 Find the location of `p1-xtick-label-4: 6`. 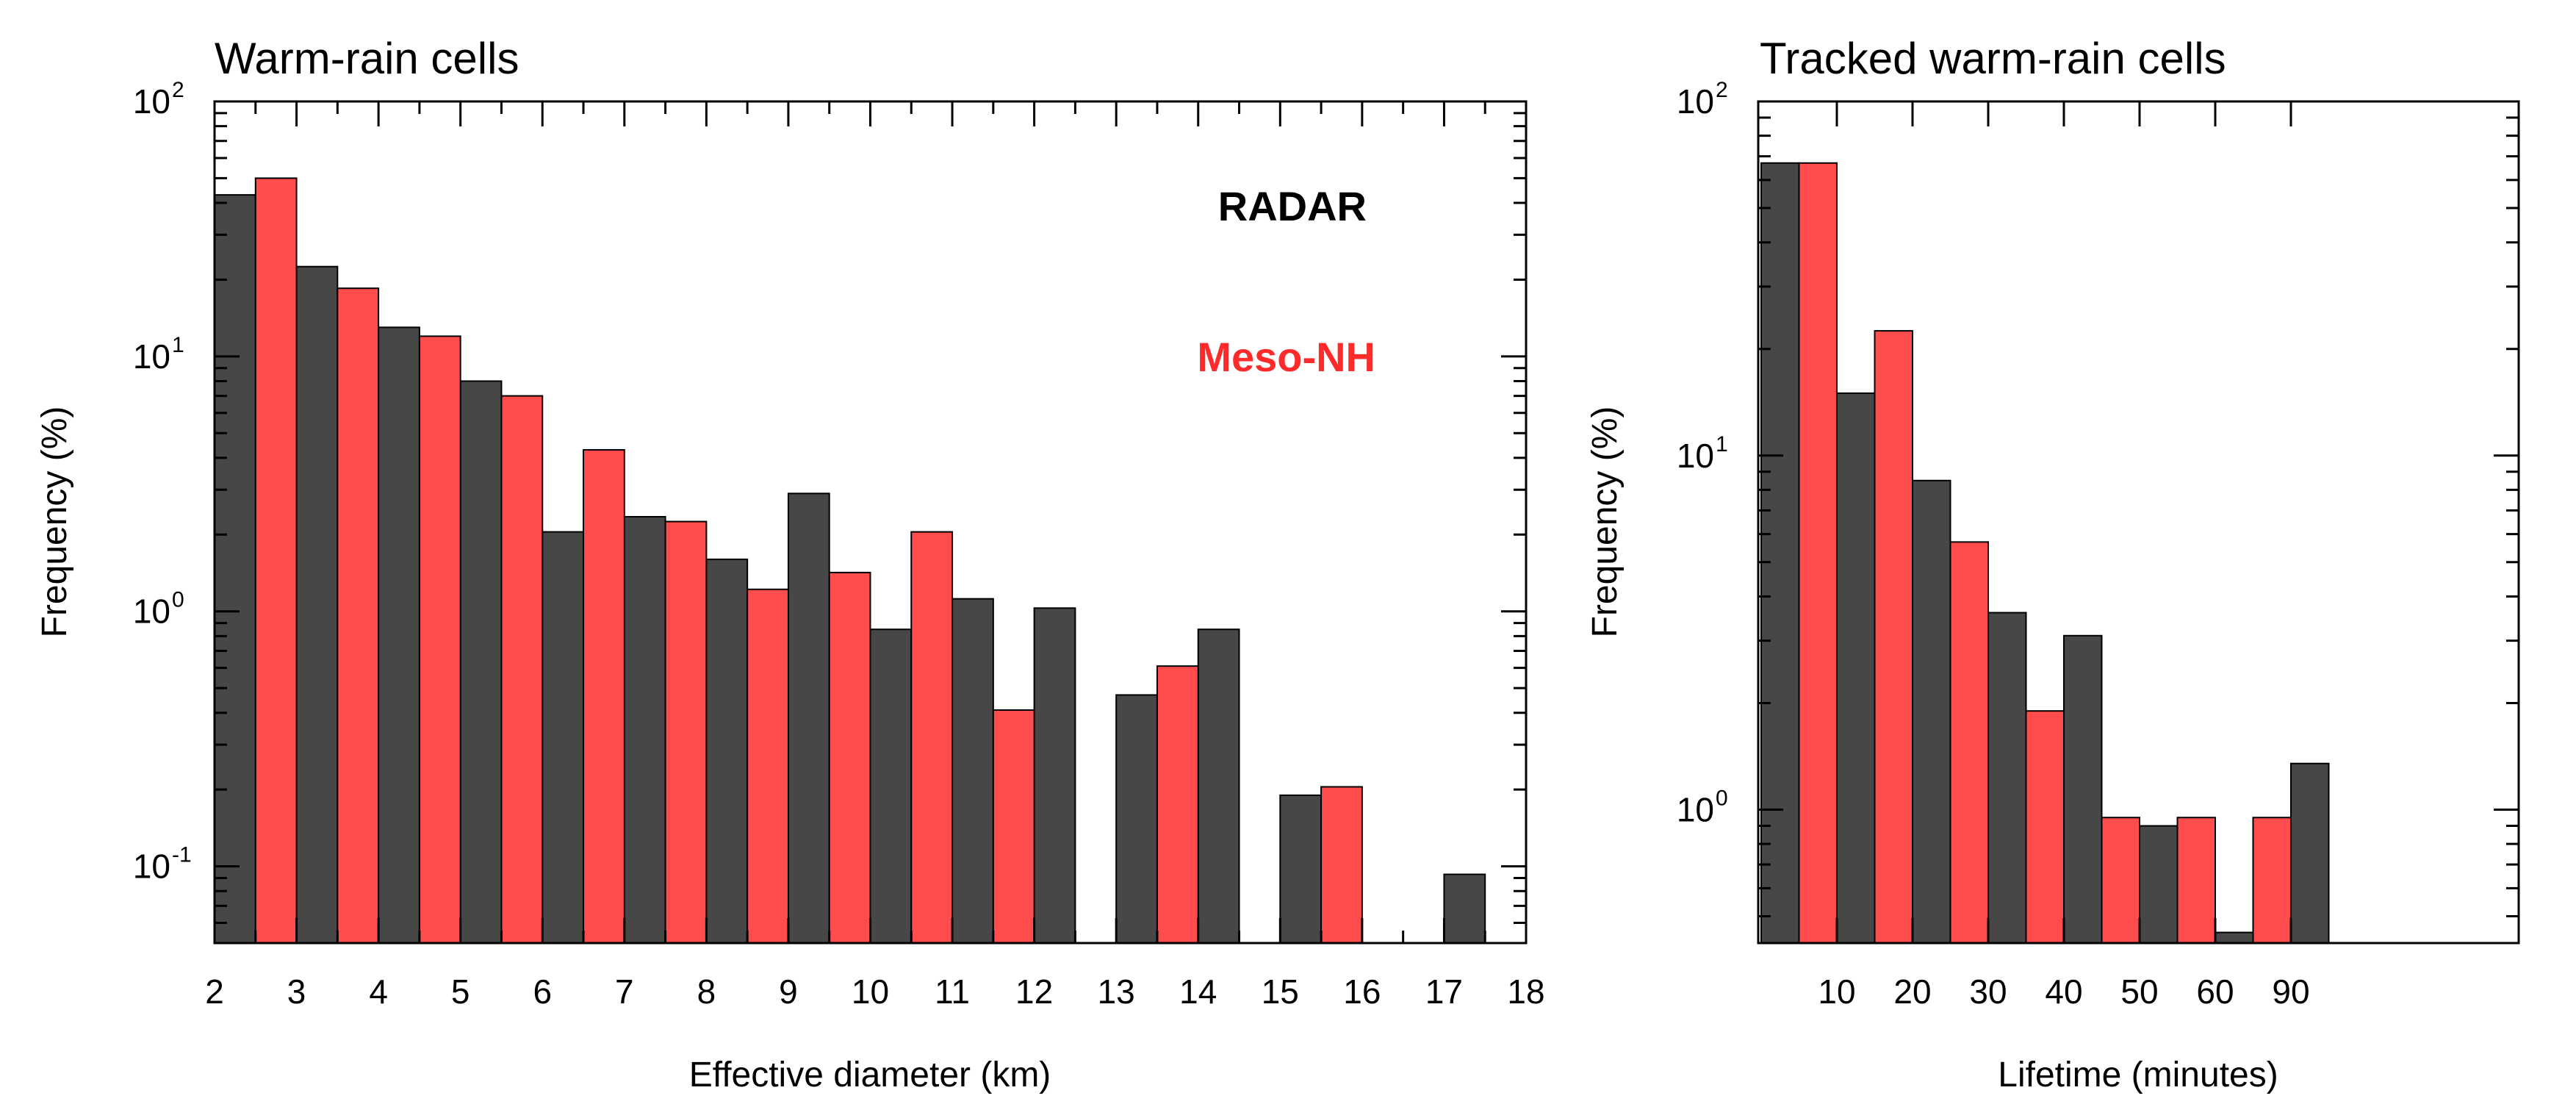

p1-xtick-label-4: 6 is located at coordinates (542, 992).